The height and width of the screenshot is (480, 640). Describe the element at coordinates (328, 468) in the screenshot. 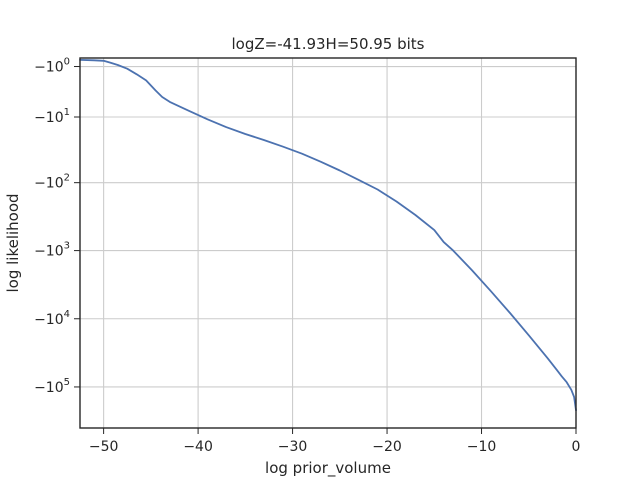

I see `x-axis-label: log prior_volume` at that location.